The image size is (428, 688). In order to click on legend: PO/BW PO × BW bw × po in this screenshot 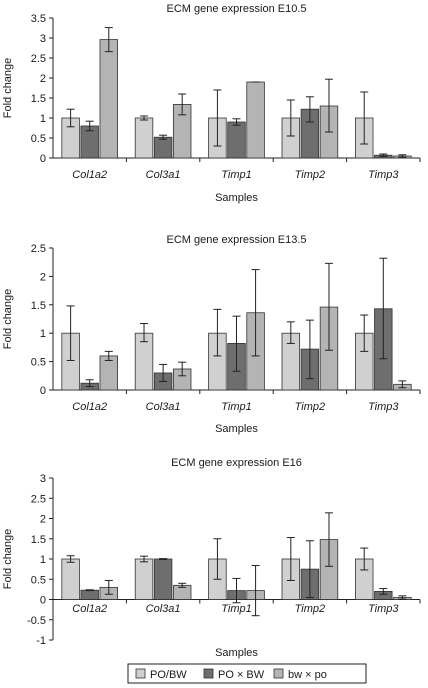, I will do `click(247, 673)`.